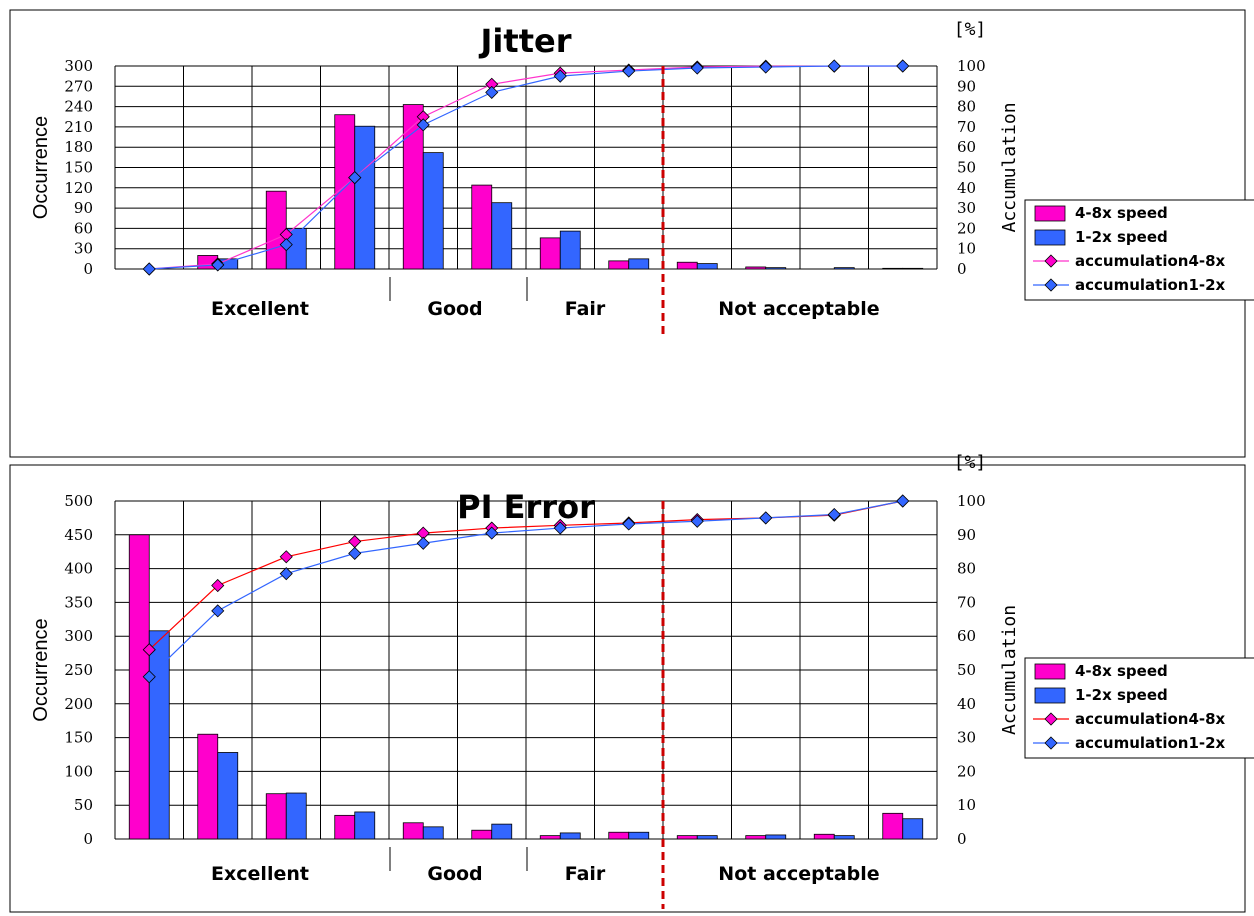 The height and width of the screenshot is (916, 1254). I want to click on y-tick-label: 500, so click(78, 501).